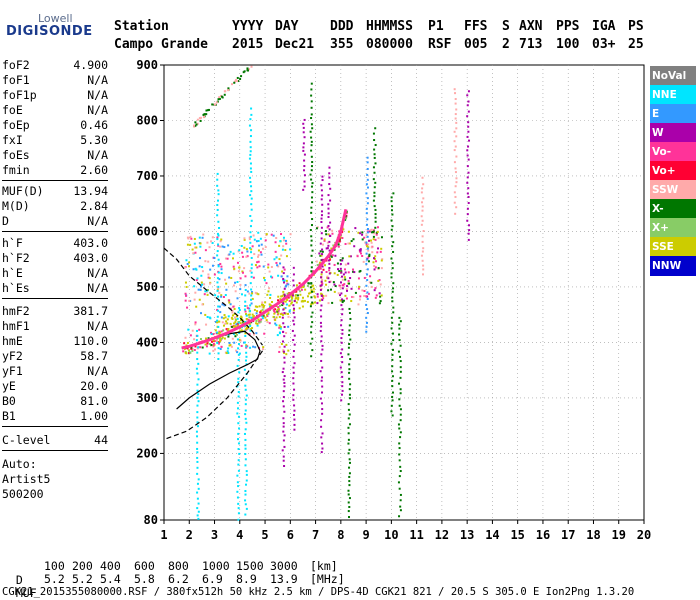  Describe the element at coordinates (568, 44) in the screenshot. I see `header-value-pps: 100` at that location.